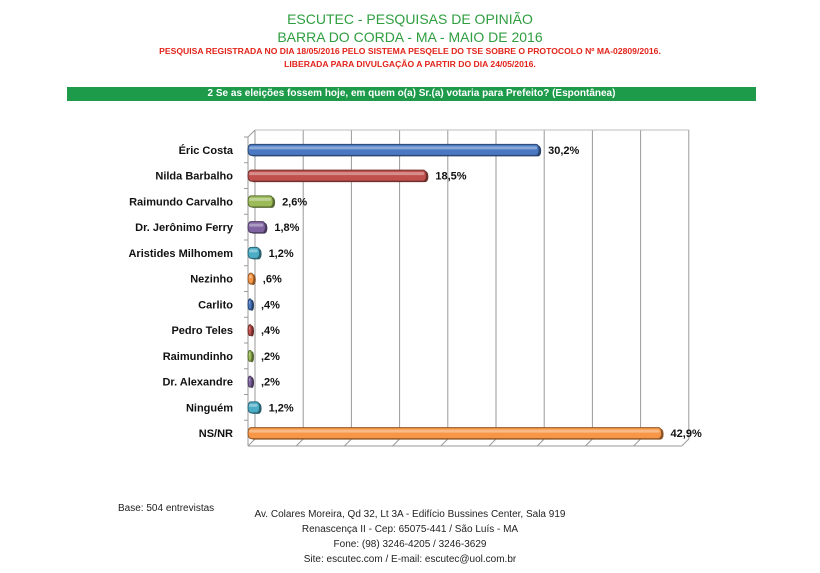  I want to click on wall-top-edge, so click(251, 133).